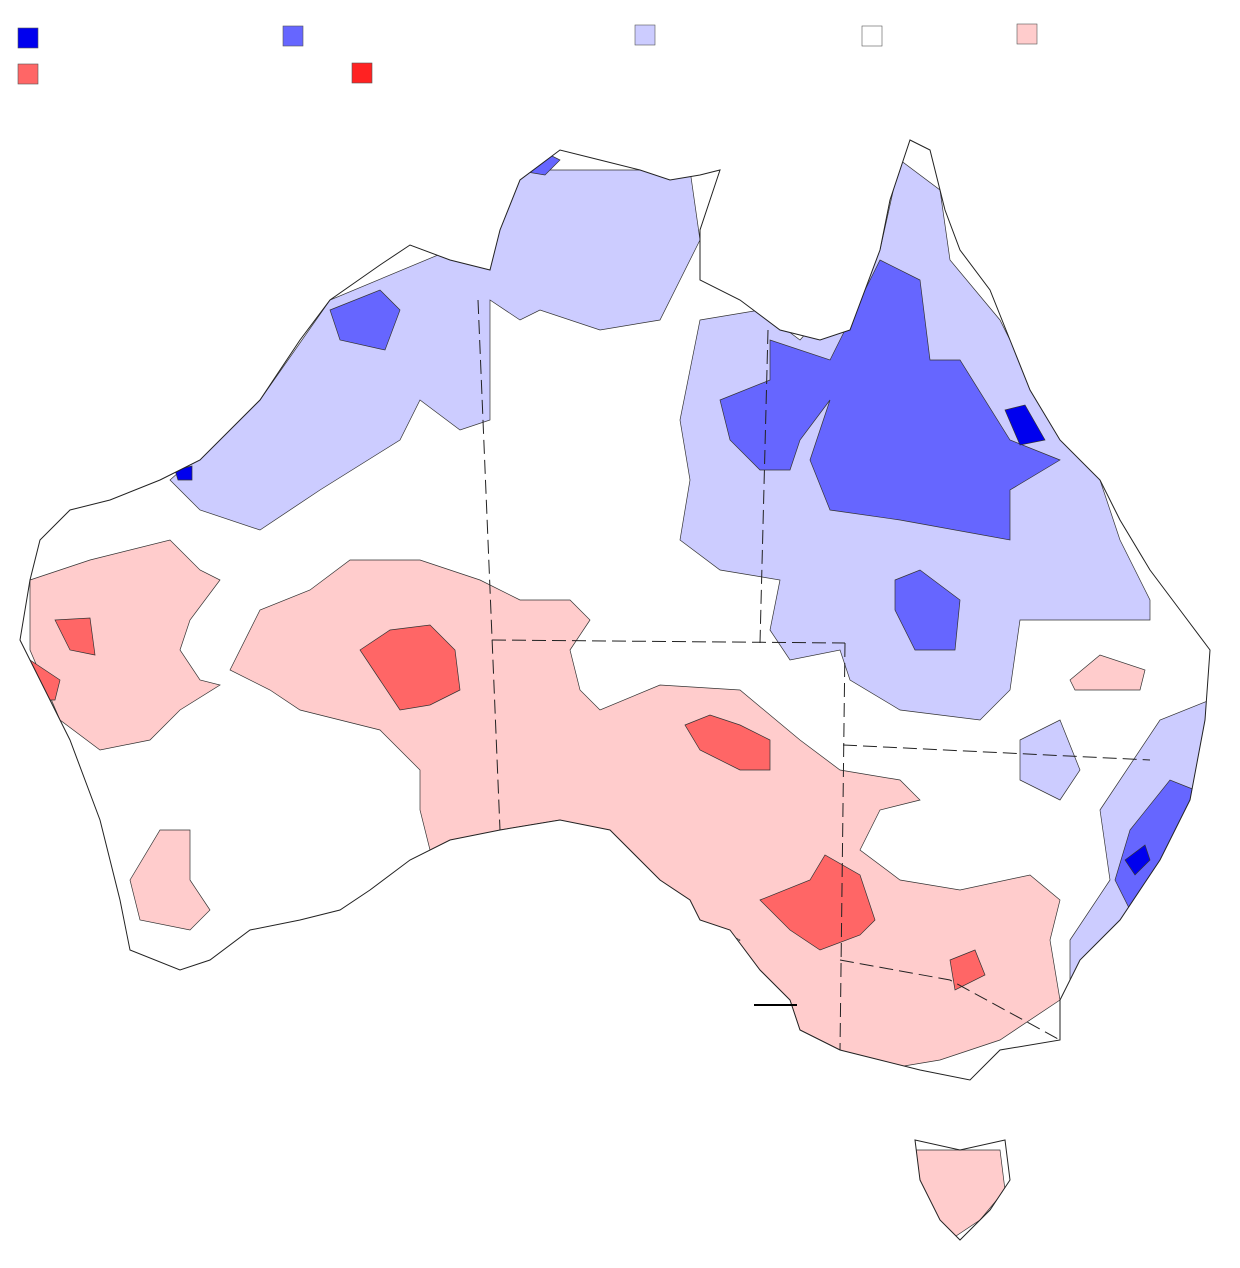 Image resolution: width=1240 pixels, height=1268 pixels. Describe the element at coordinates (527, 54) in the screenshot. I see `legend` at that location.